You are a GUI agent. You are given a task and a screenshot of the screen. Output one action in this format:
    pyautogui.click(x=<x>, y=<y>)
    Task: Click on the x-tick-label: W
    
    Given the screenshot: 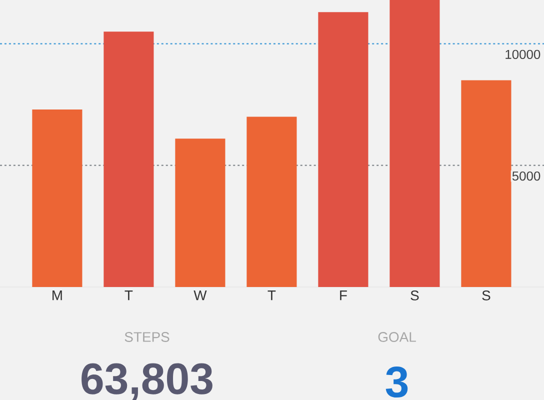 What is the action you would take?
    pyautogui.click(x=200, y=295)
    